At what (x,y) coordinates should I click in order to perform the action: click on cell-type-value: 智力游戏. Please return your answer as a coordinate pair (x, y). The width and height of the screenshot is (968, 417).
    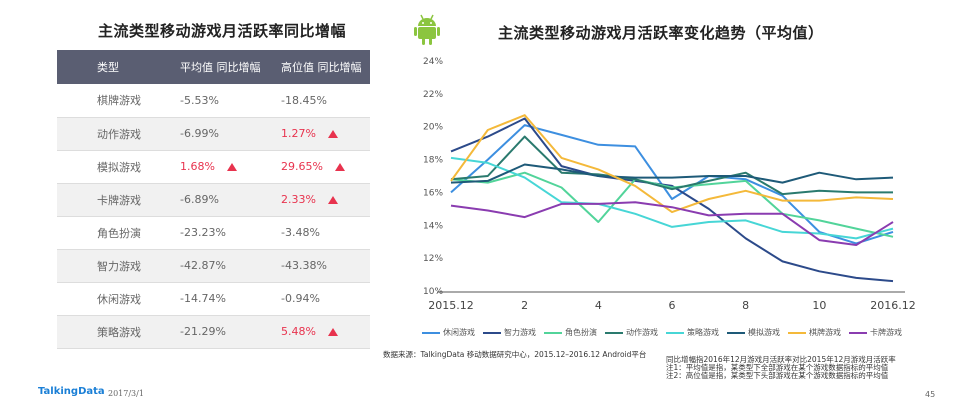
    Looking at the image, I should click on (119, 266).